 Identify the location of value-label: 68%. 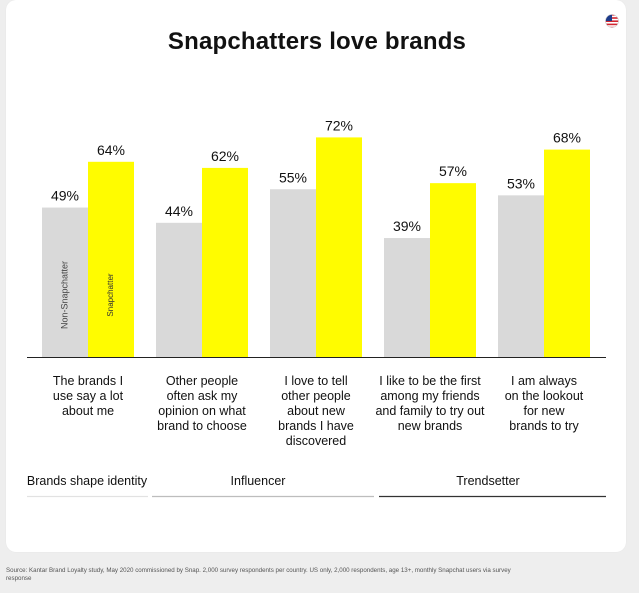
(567, 138).